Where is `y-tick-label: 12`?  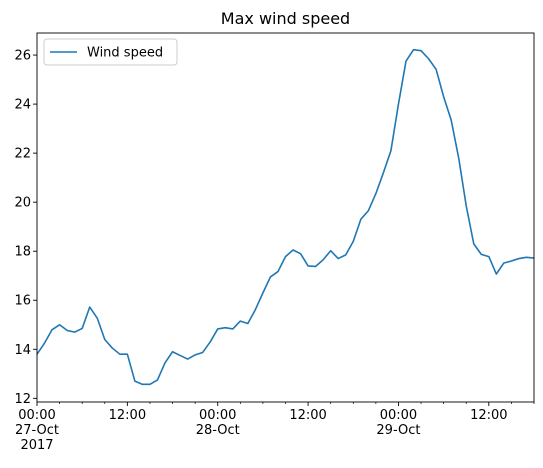 y-tick-label: 12 is located at coordinates (22, 399).